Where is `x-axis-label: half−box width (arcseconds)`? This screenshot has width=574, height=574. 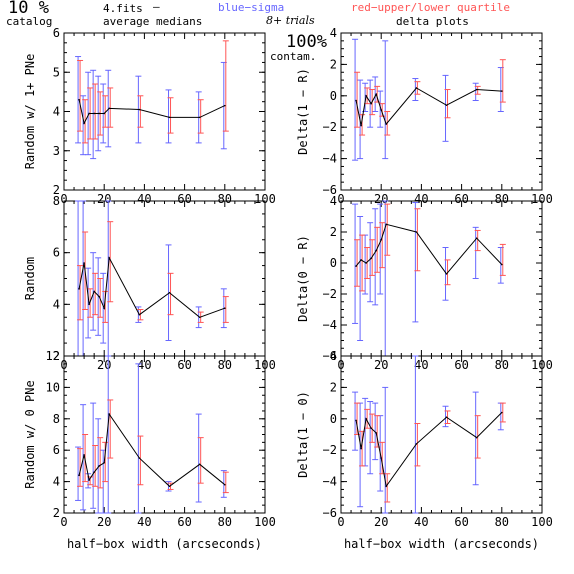 x-axis-label: half−box width (arcseconds) is located at coordinates (441, 544).